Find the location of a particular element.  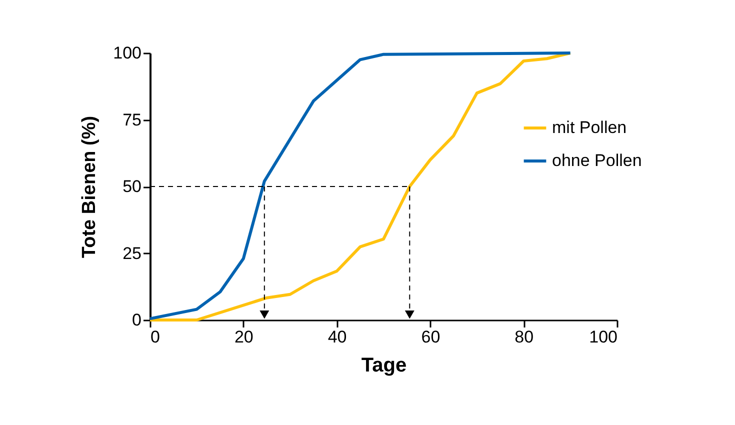

y-tick-label: 0 is located at coordinates (137, 320).